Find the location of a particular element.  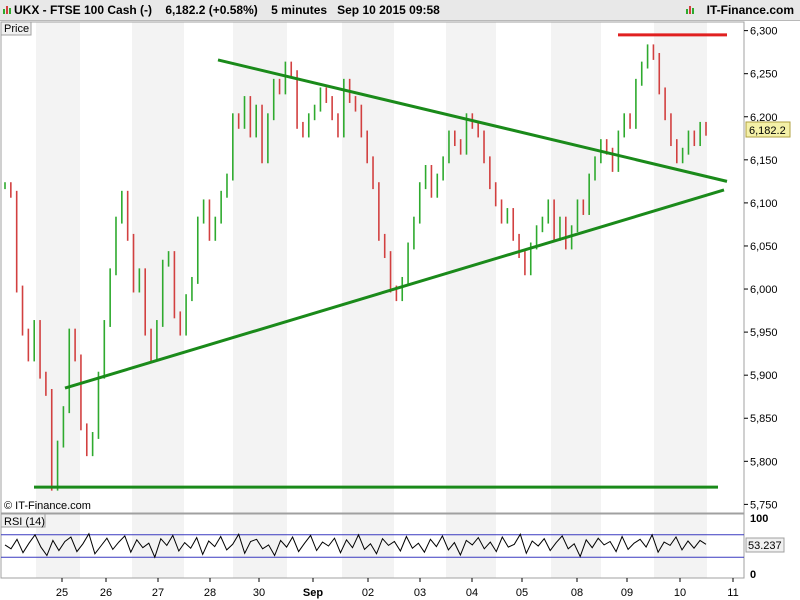

y-tick-label: 6,000 is located at coordinates (764, 290).